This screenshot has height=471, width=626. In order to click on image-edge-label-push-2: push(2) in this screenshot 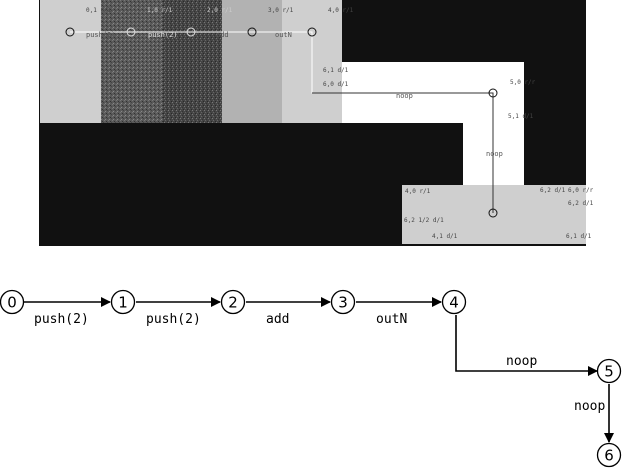, I will do `click(163, 35)`.